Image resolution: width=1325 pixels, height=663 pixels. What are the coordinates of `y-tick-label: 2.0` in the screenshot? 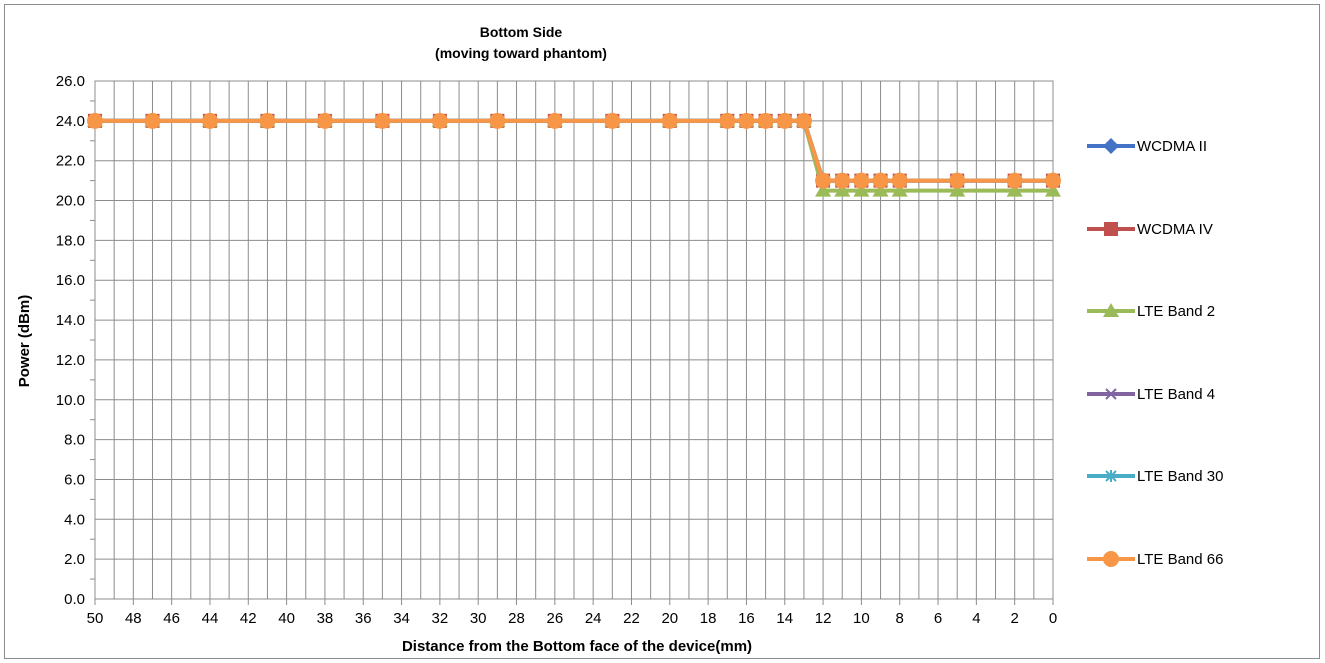 It's located at (74, 559).